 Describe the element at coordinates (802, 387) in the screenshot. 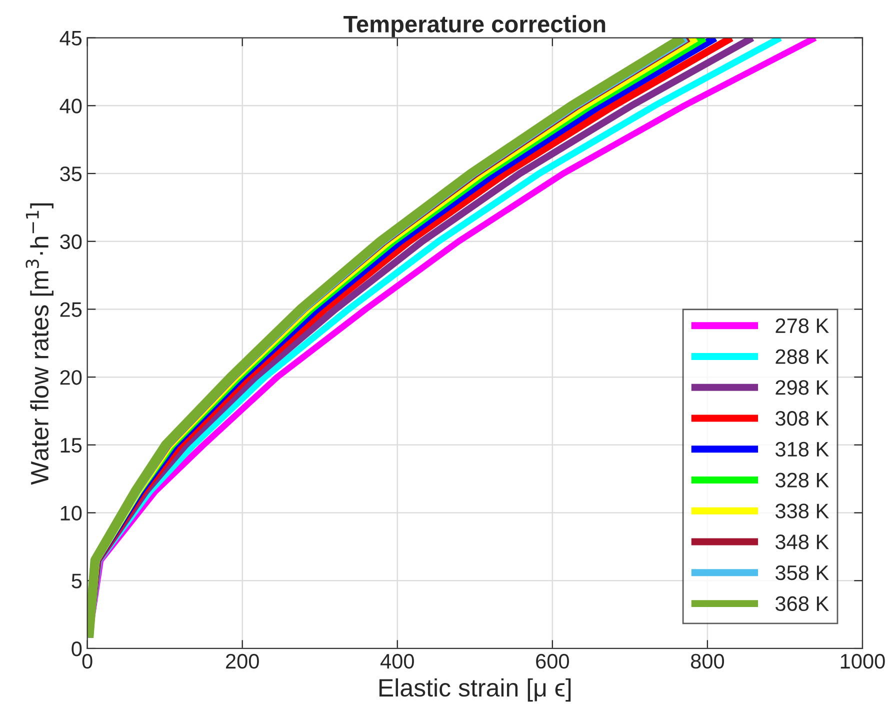

I see `legend-label: 298 K` at that location.